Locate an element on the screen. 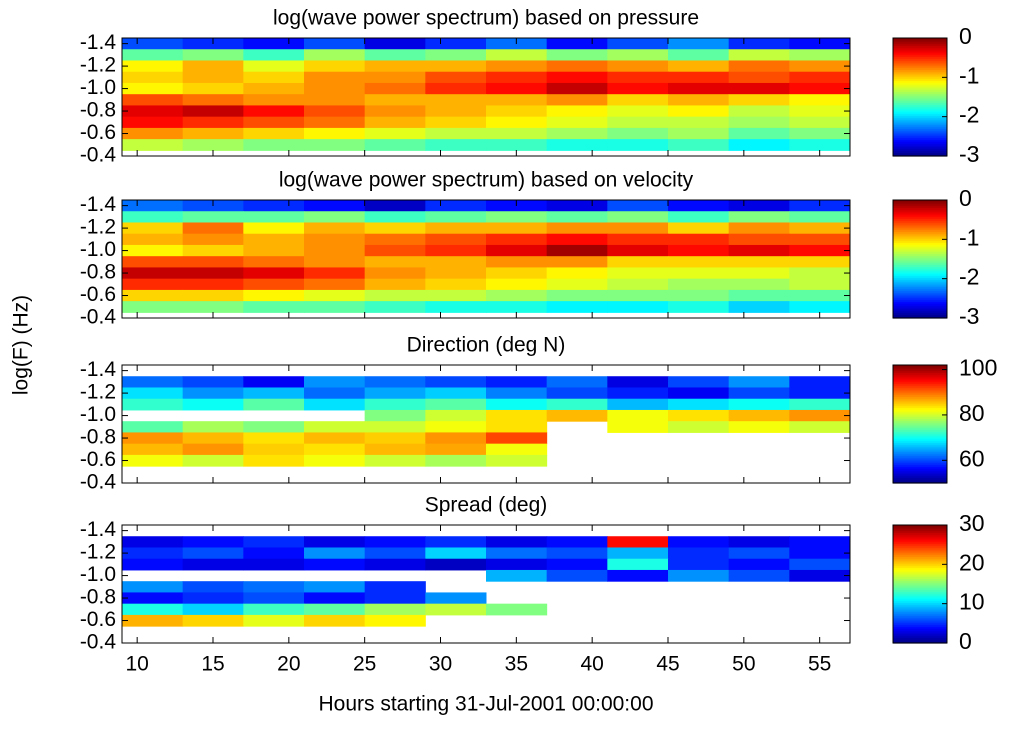  colorbar-frame is located at coordinates (920, 259).